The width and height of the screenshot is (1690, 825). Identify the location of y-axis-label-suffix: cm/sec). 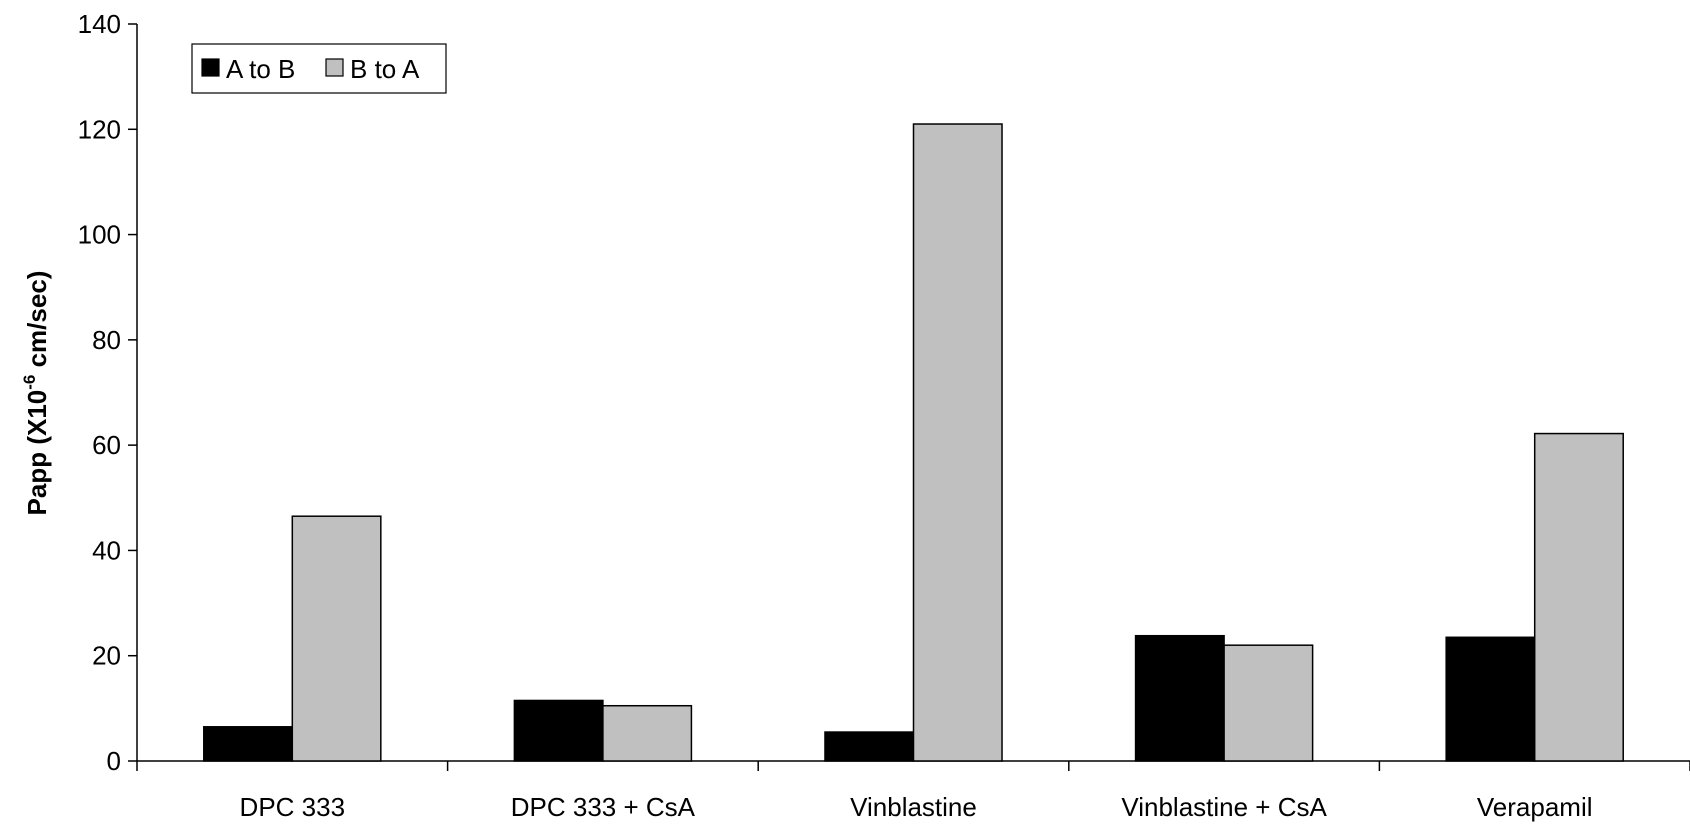
(37, 323).